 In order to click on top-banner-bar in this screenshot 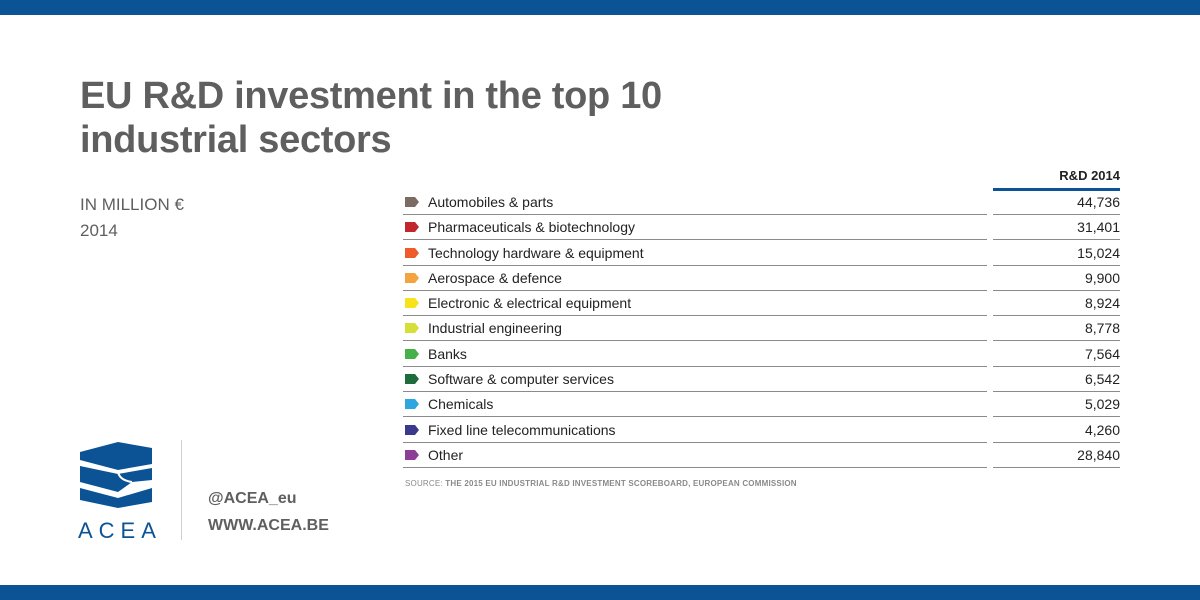, I will do `click(600, 7)`.